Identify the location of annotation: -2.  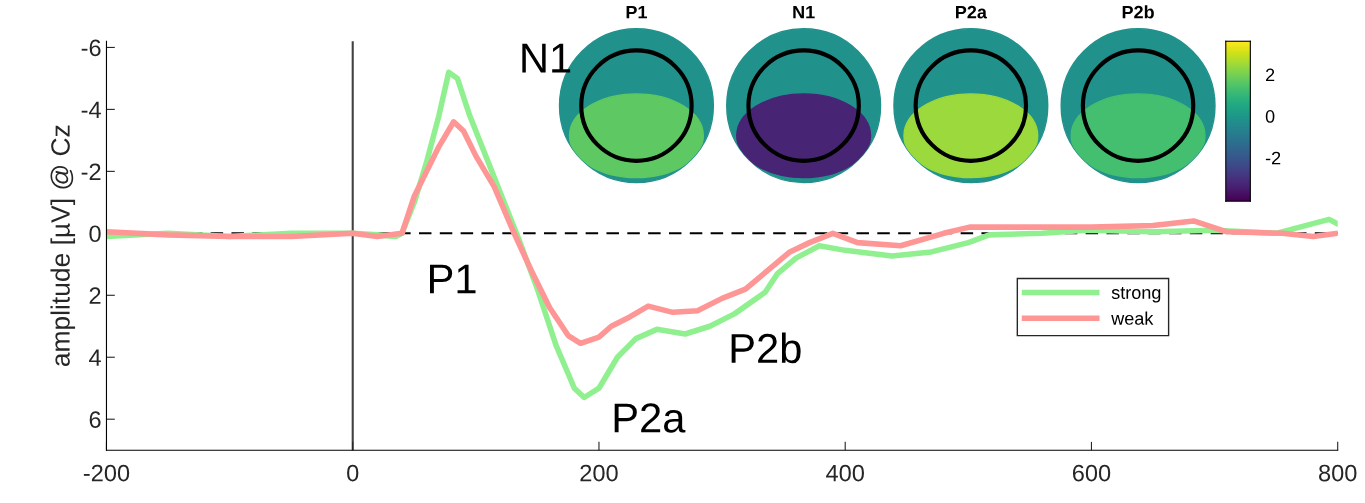
(1273, 158).